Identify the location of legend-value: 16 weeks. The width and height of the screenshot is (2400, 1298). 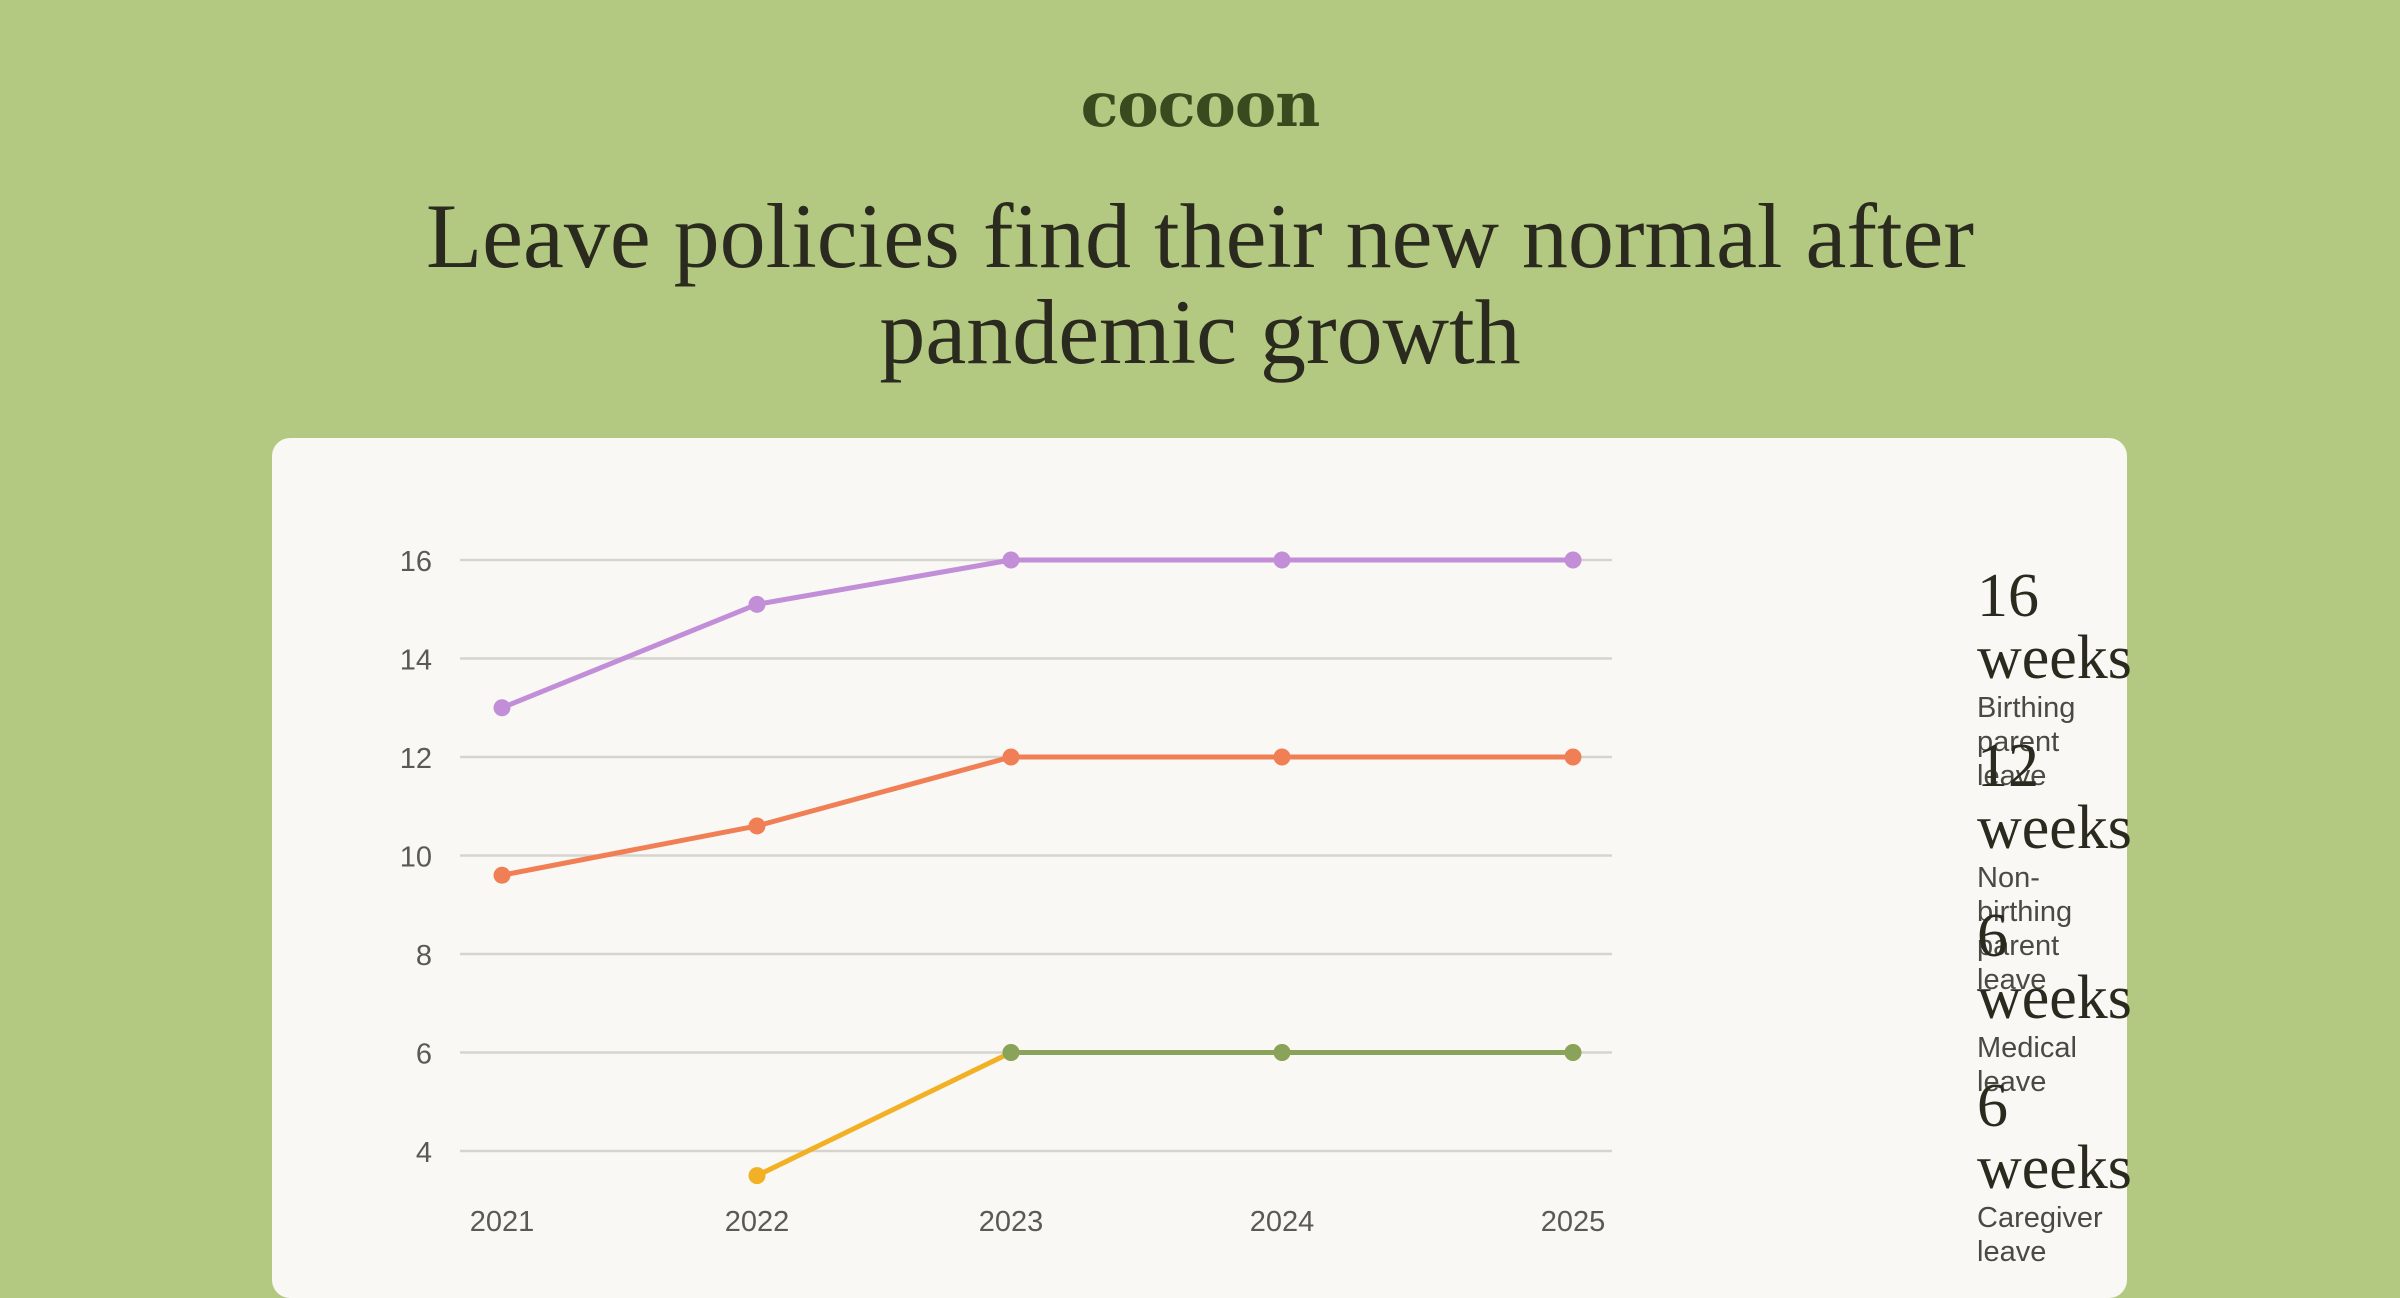
(2054, 627).